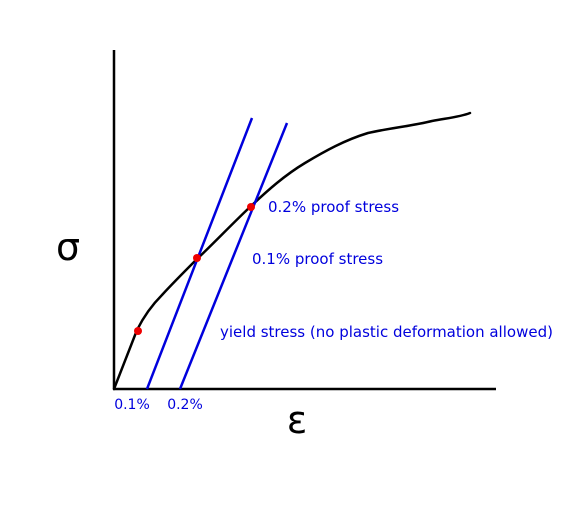  Describe the element at coordinates (132, 405) in the screenshot. I see `tick-label-0-1: 0.1%` at that location.